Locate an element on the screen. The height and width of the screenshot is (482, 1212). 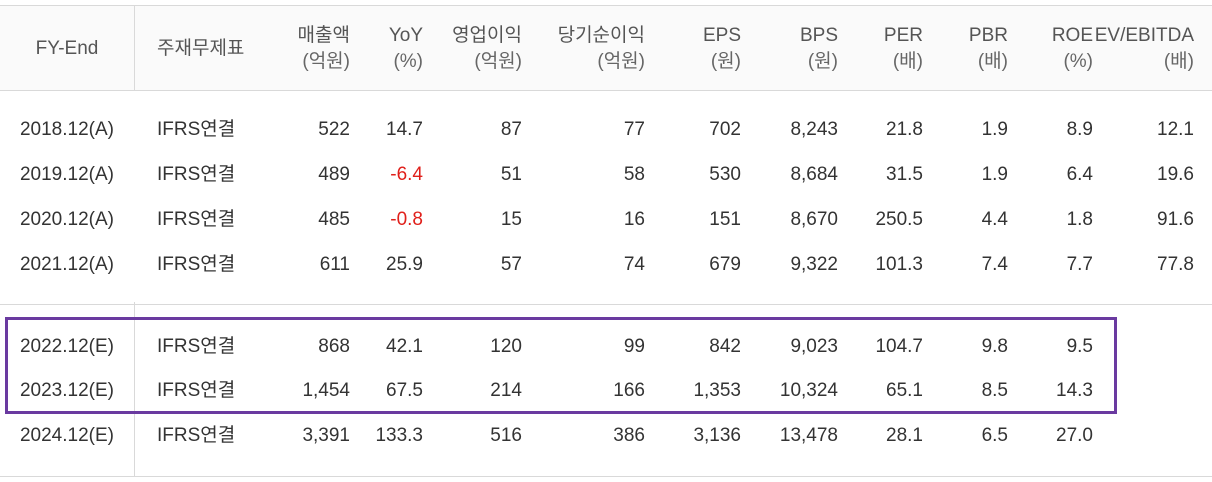
column-header-label: 주재무제표 is located at coordinates (201, 48).